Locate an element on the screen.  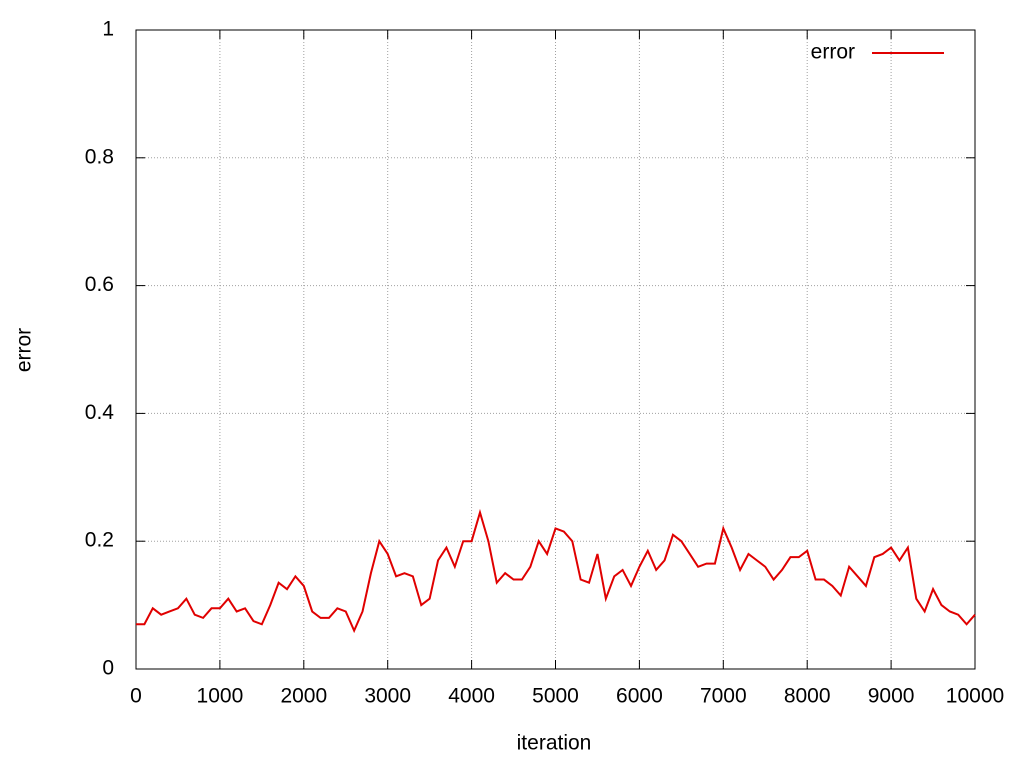
x-tick-label: 2000 is located at coordinates (303, 696).